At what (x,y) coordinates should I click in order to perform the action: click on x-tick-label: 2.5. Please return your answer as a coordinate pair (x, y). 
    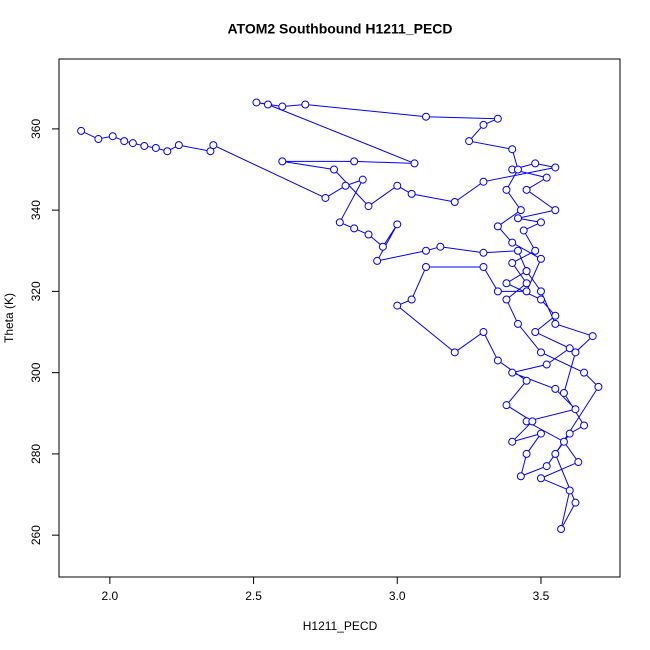
    Looking at the image, I should click on (253, 596).